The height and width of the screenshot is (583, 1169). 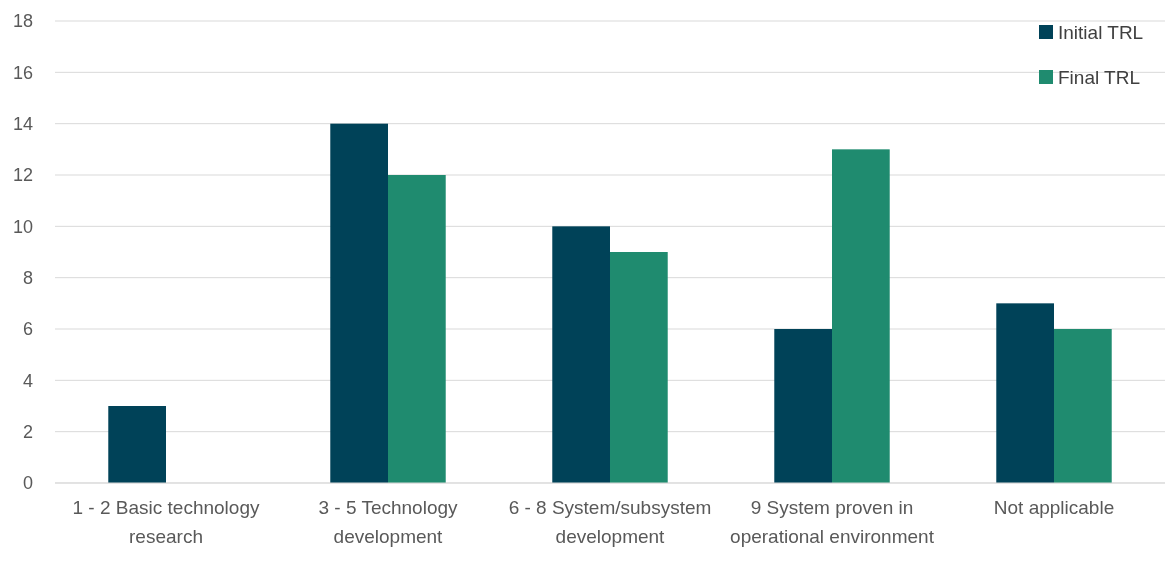 I want to click on x-tick-label: 1 - 2 Basic technology research, so click(x=166, y=522).